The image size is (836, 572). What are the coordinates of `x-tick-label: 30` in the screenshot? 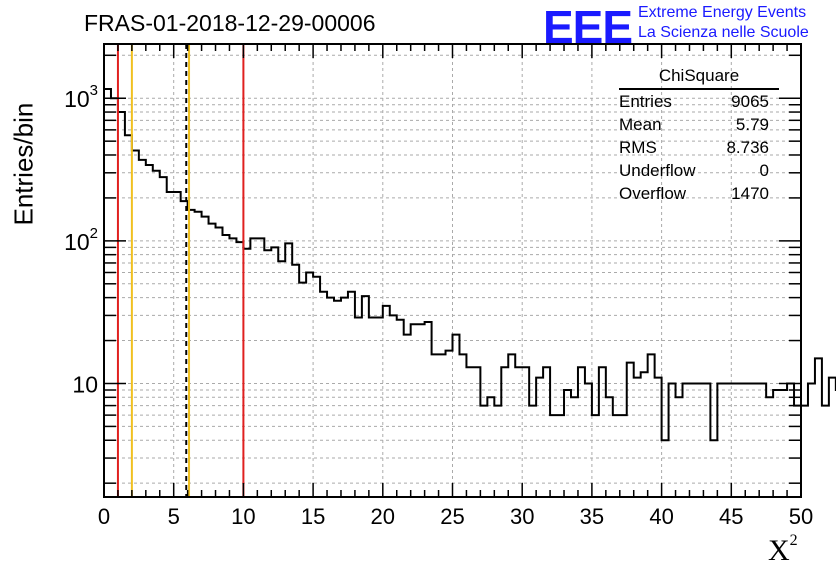 It's located at (522, 516).